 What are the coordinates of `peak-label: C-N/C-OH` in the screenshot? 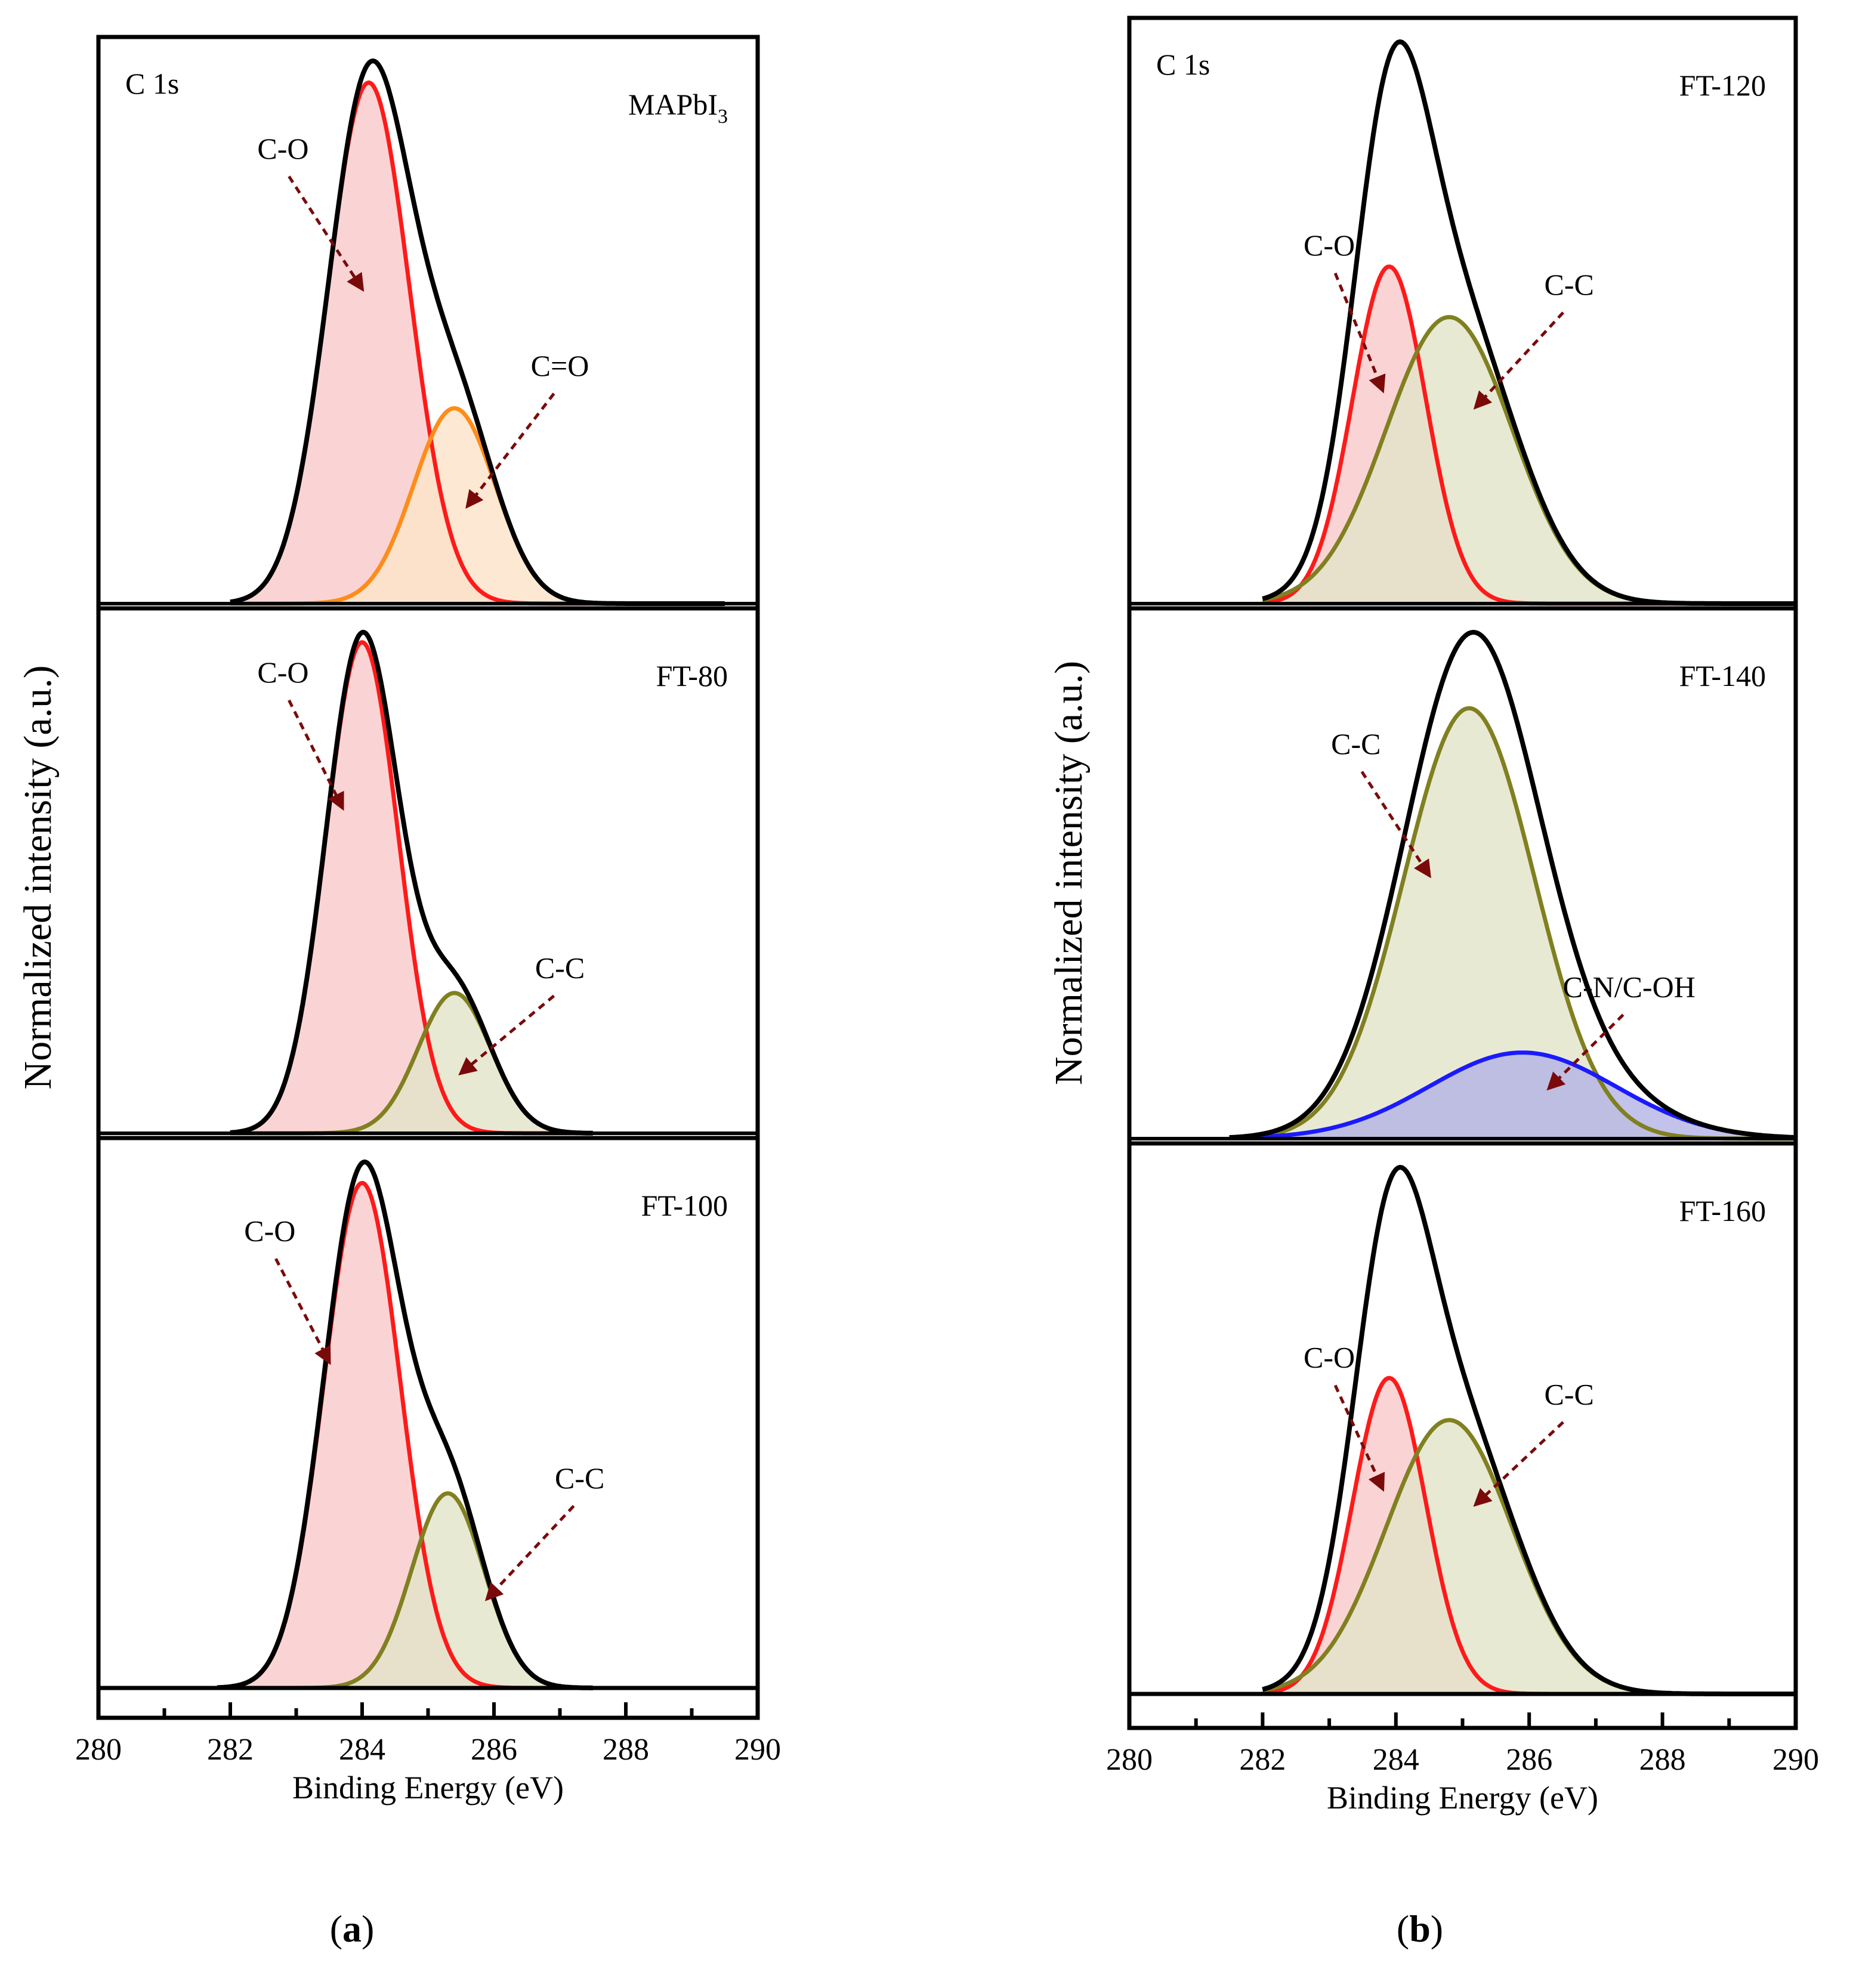 It's located at (1629, 986).